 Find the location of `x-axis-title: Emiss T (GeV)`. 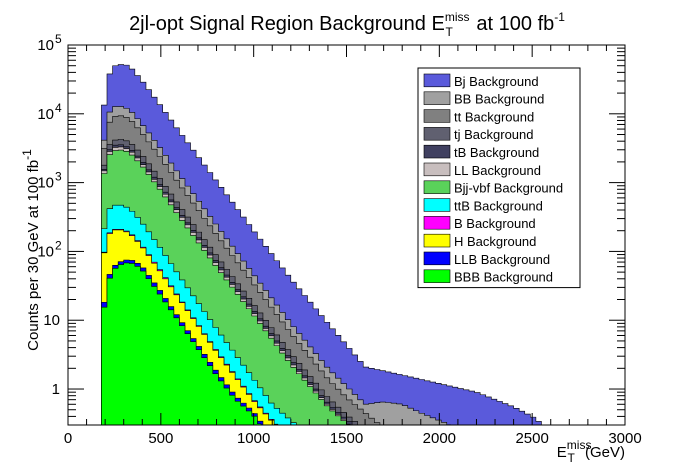

x-axis-title: Emiss T (GeV) is located at coordinates (591, 451).